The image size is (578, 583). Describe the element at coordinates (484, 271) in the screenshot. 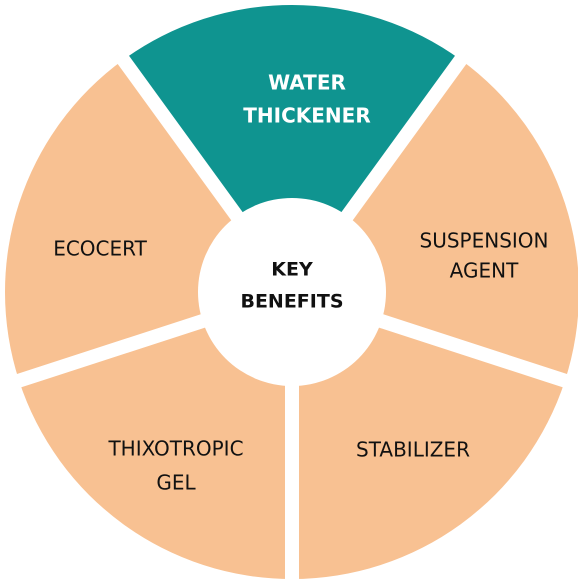

I see `segment-label: AGENT` at that location.